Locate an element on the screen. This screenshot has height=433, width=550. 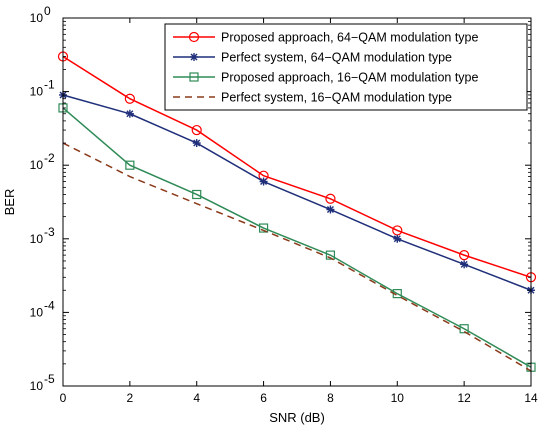
legend-entry: Perfect system, 16−QAM modulation type is located at coordinates (312, 98).